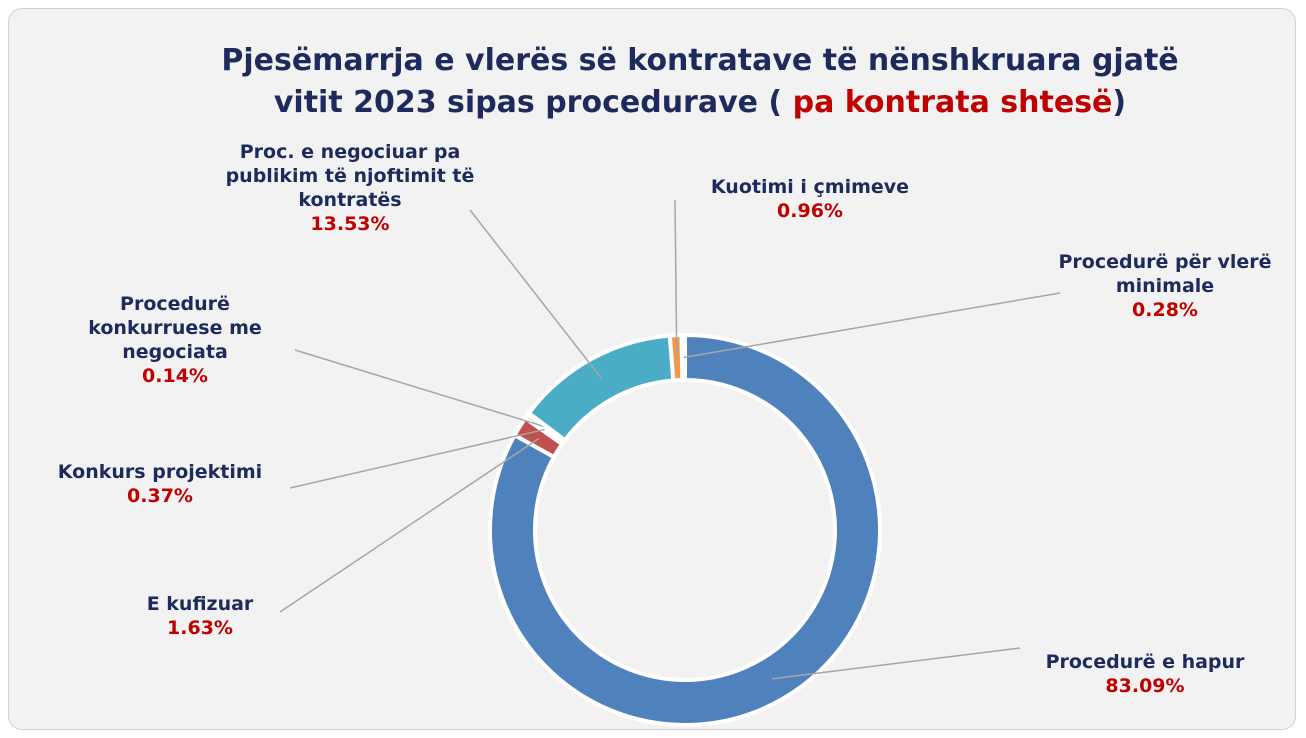 The height and width of the screenshot is (738, 1306). Describe the element at coordinates (810, 211) in the screenshot. I see `value-label: 0.96%` at that location.